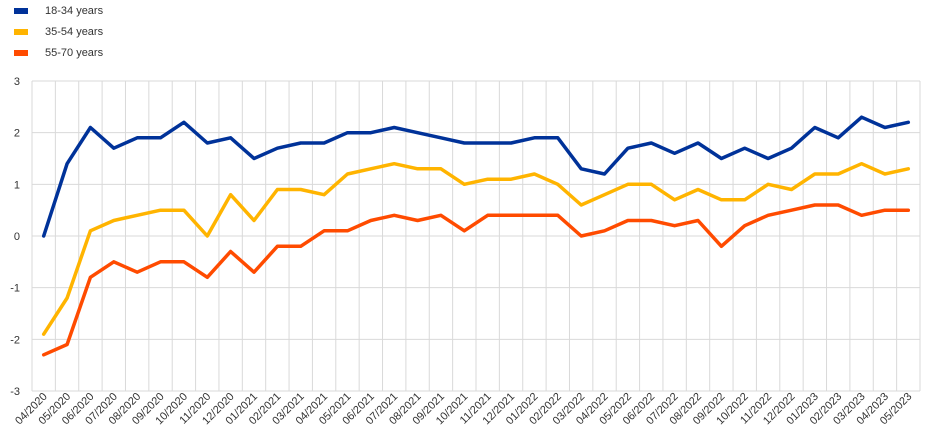 This screenshot has width=945, height=448. Describe the element at coordinates (74, 10) in the screenshot. I see `legend-label-18-34: 18-34 years` at that location.